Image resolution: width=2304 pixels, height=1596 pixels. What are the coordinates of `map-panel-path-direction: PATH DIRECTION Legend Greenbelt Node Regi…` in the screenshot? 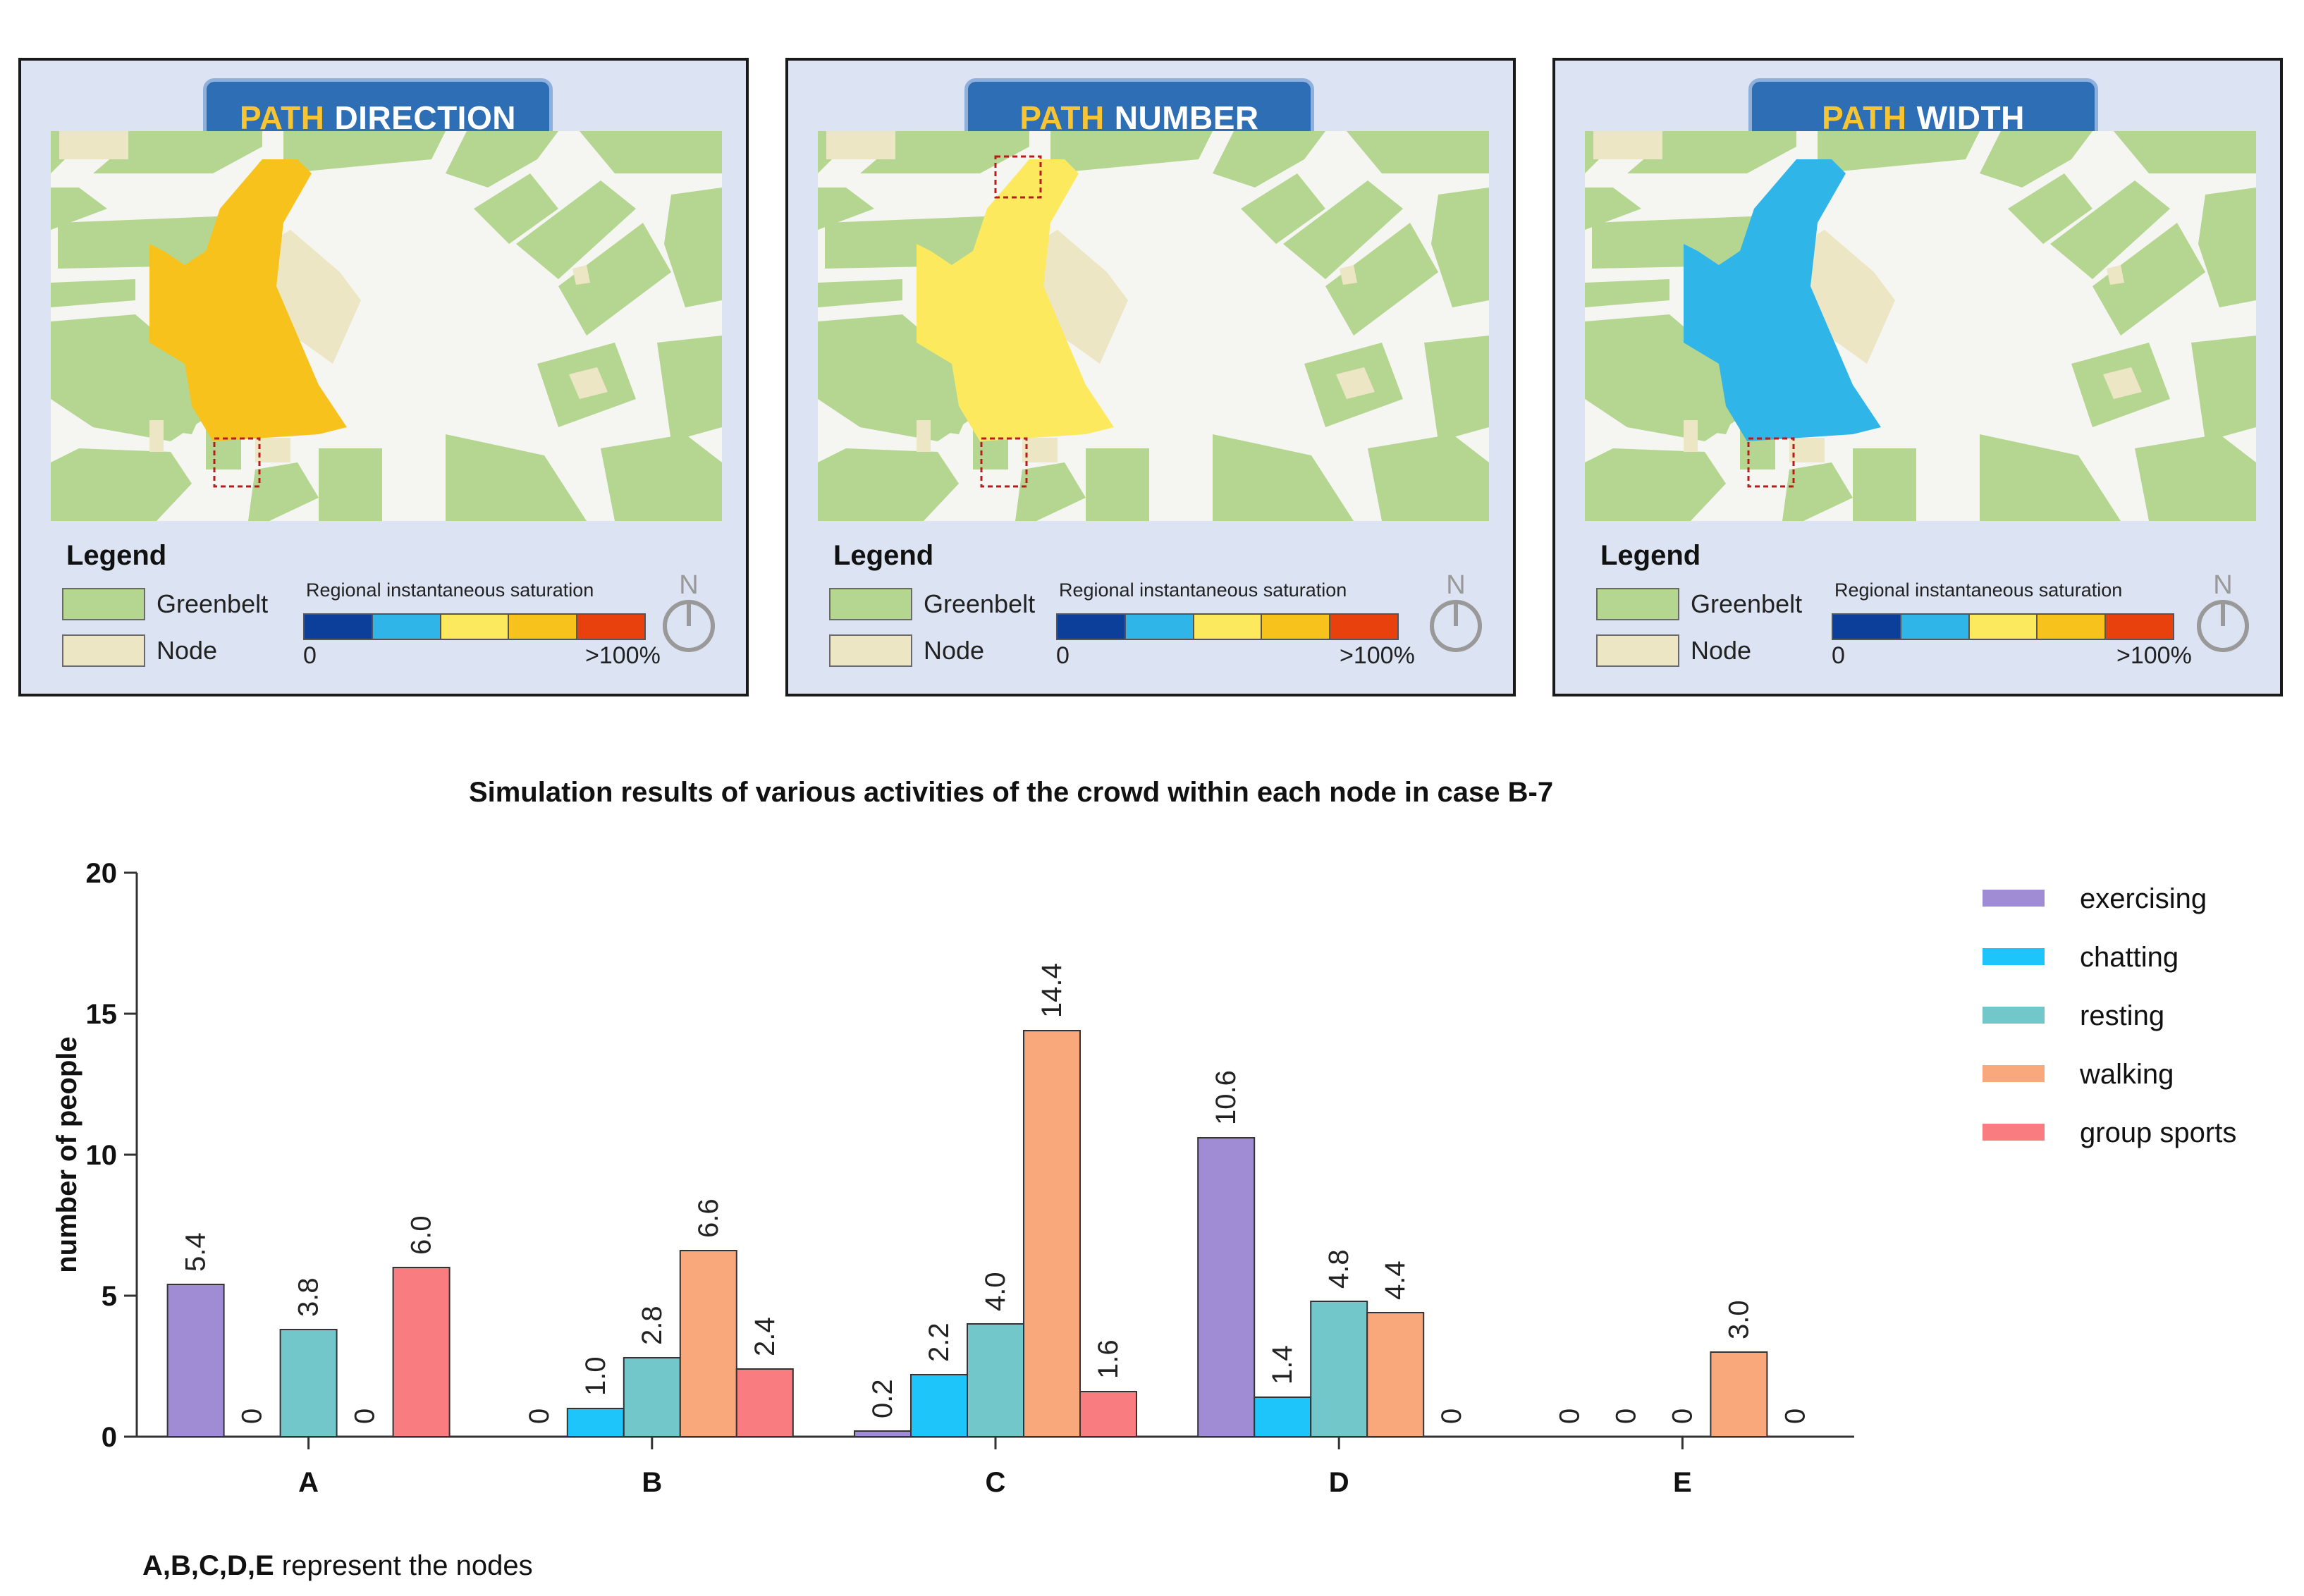 It's located at (383, 377).